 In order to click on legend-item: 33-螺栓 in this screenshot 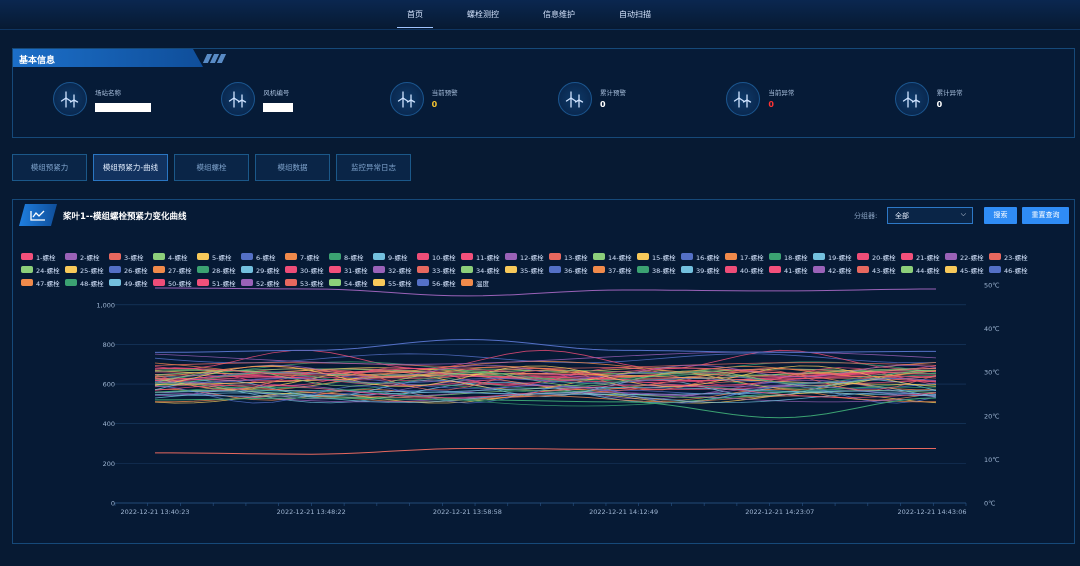, I will do `click(437, 270)`.